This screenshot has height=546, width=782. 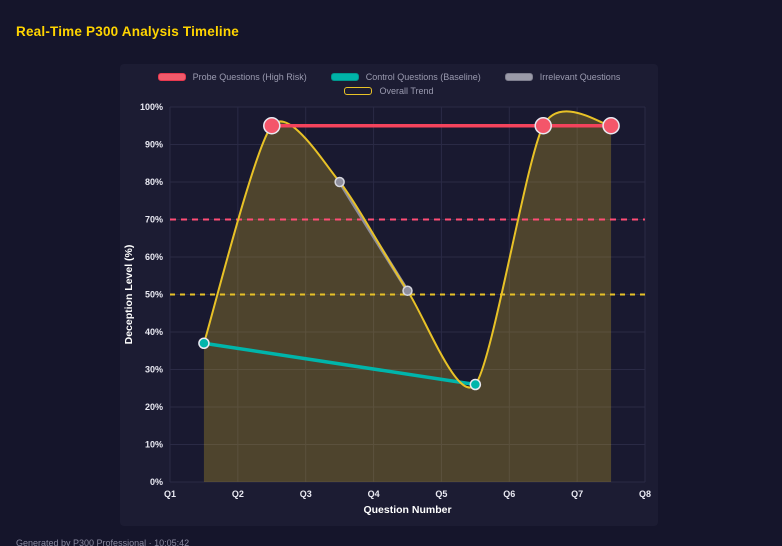 I want to click on svg-text: Q3, so click(x=306, y=494).